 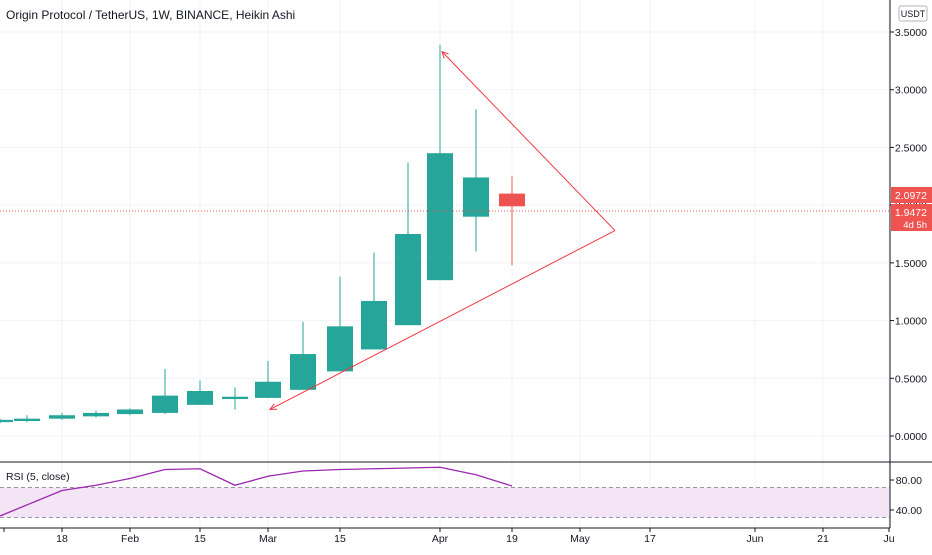 I want to click on x-tick-label: 21, so click(x=823, y=539).